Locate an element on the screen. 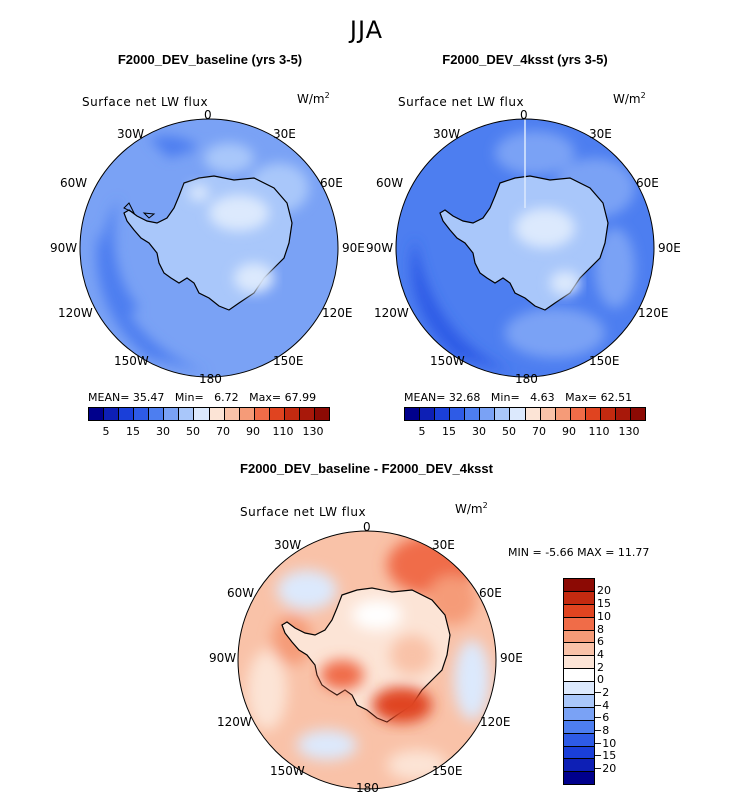  colorbar-diff is located at coordinates (579, 682).